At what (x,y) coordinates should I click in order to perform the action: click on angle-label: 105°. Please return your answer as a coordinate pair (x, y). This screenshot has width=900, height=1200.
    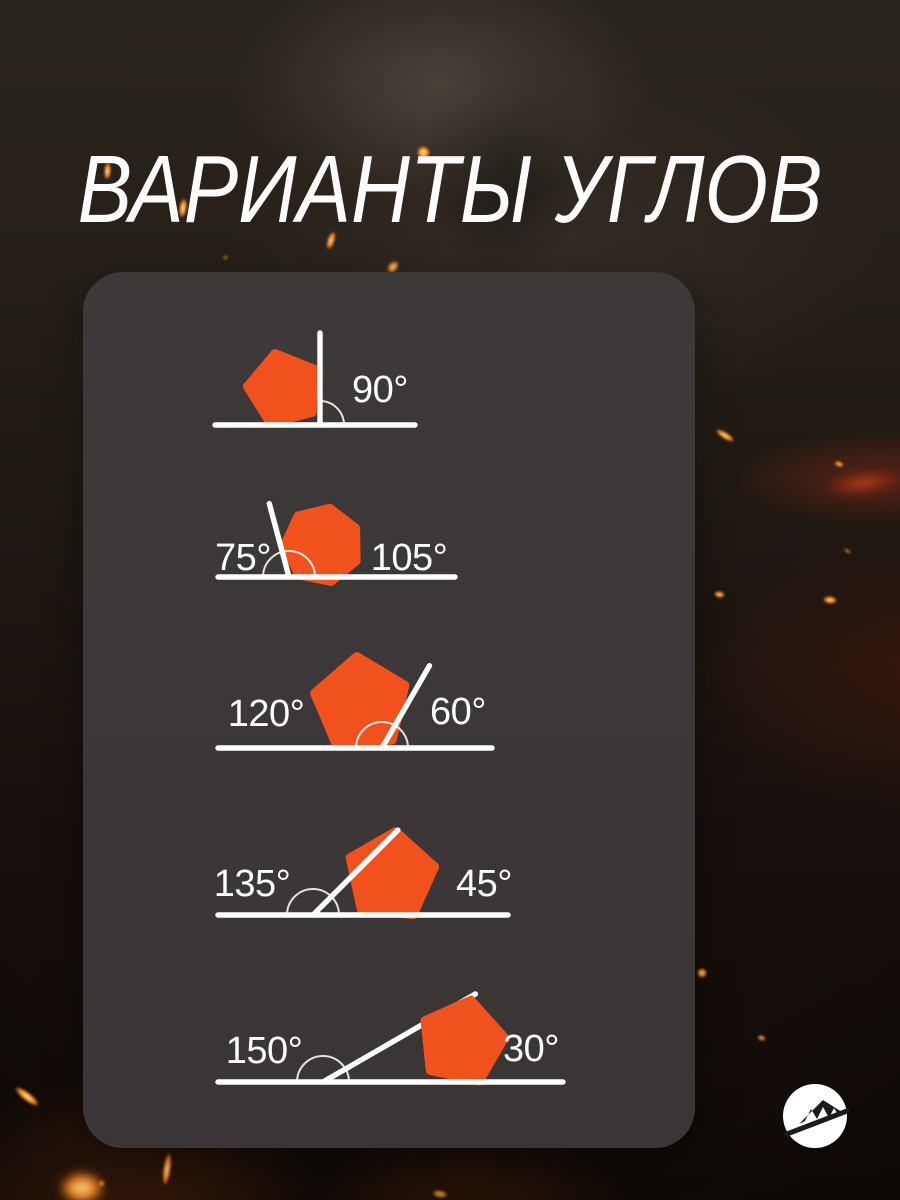
    Looking at the image, I should click on (409, 558).